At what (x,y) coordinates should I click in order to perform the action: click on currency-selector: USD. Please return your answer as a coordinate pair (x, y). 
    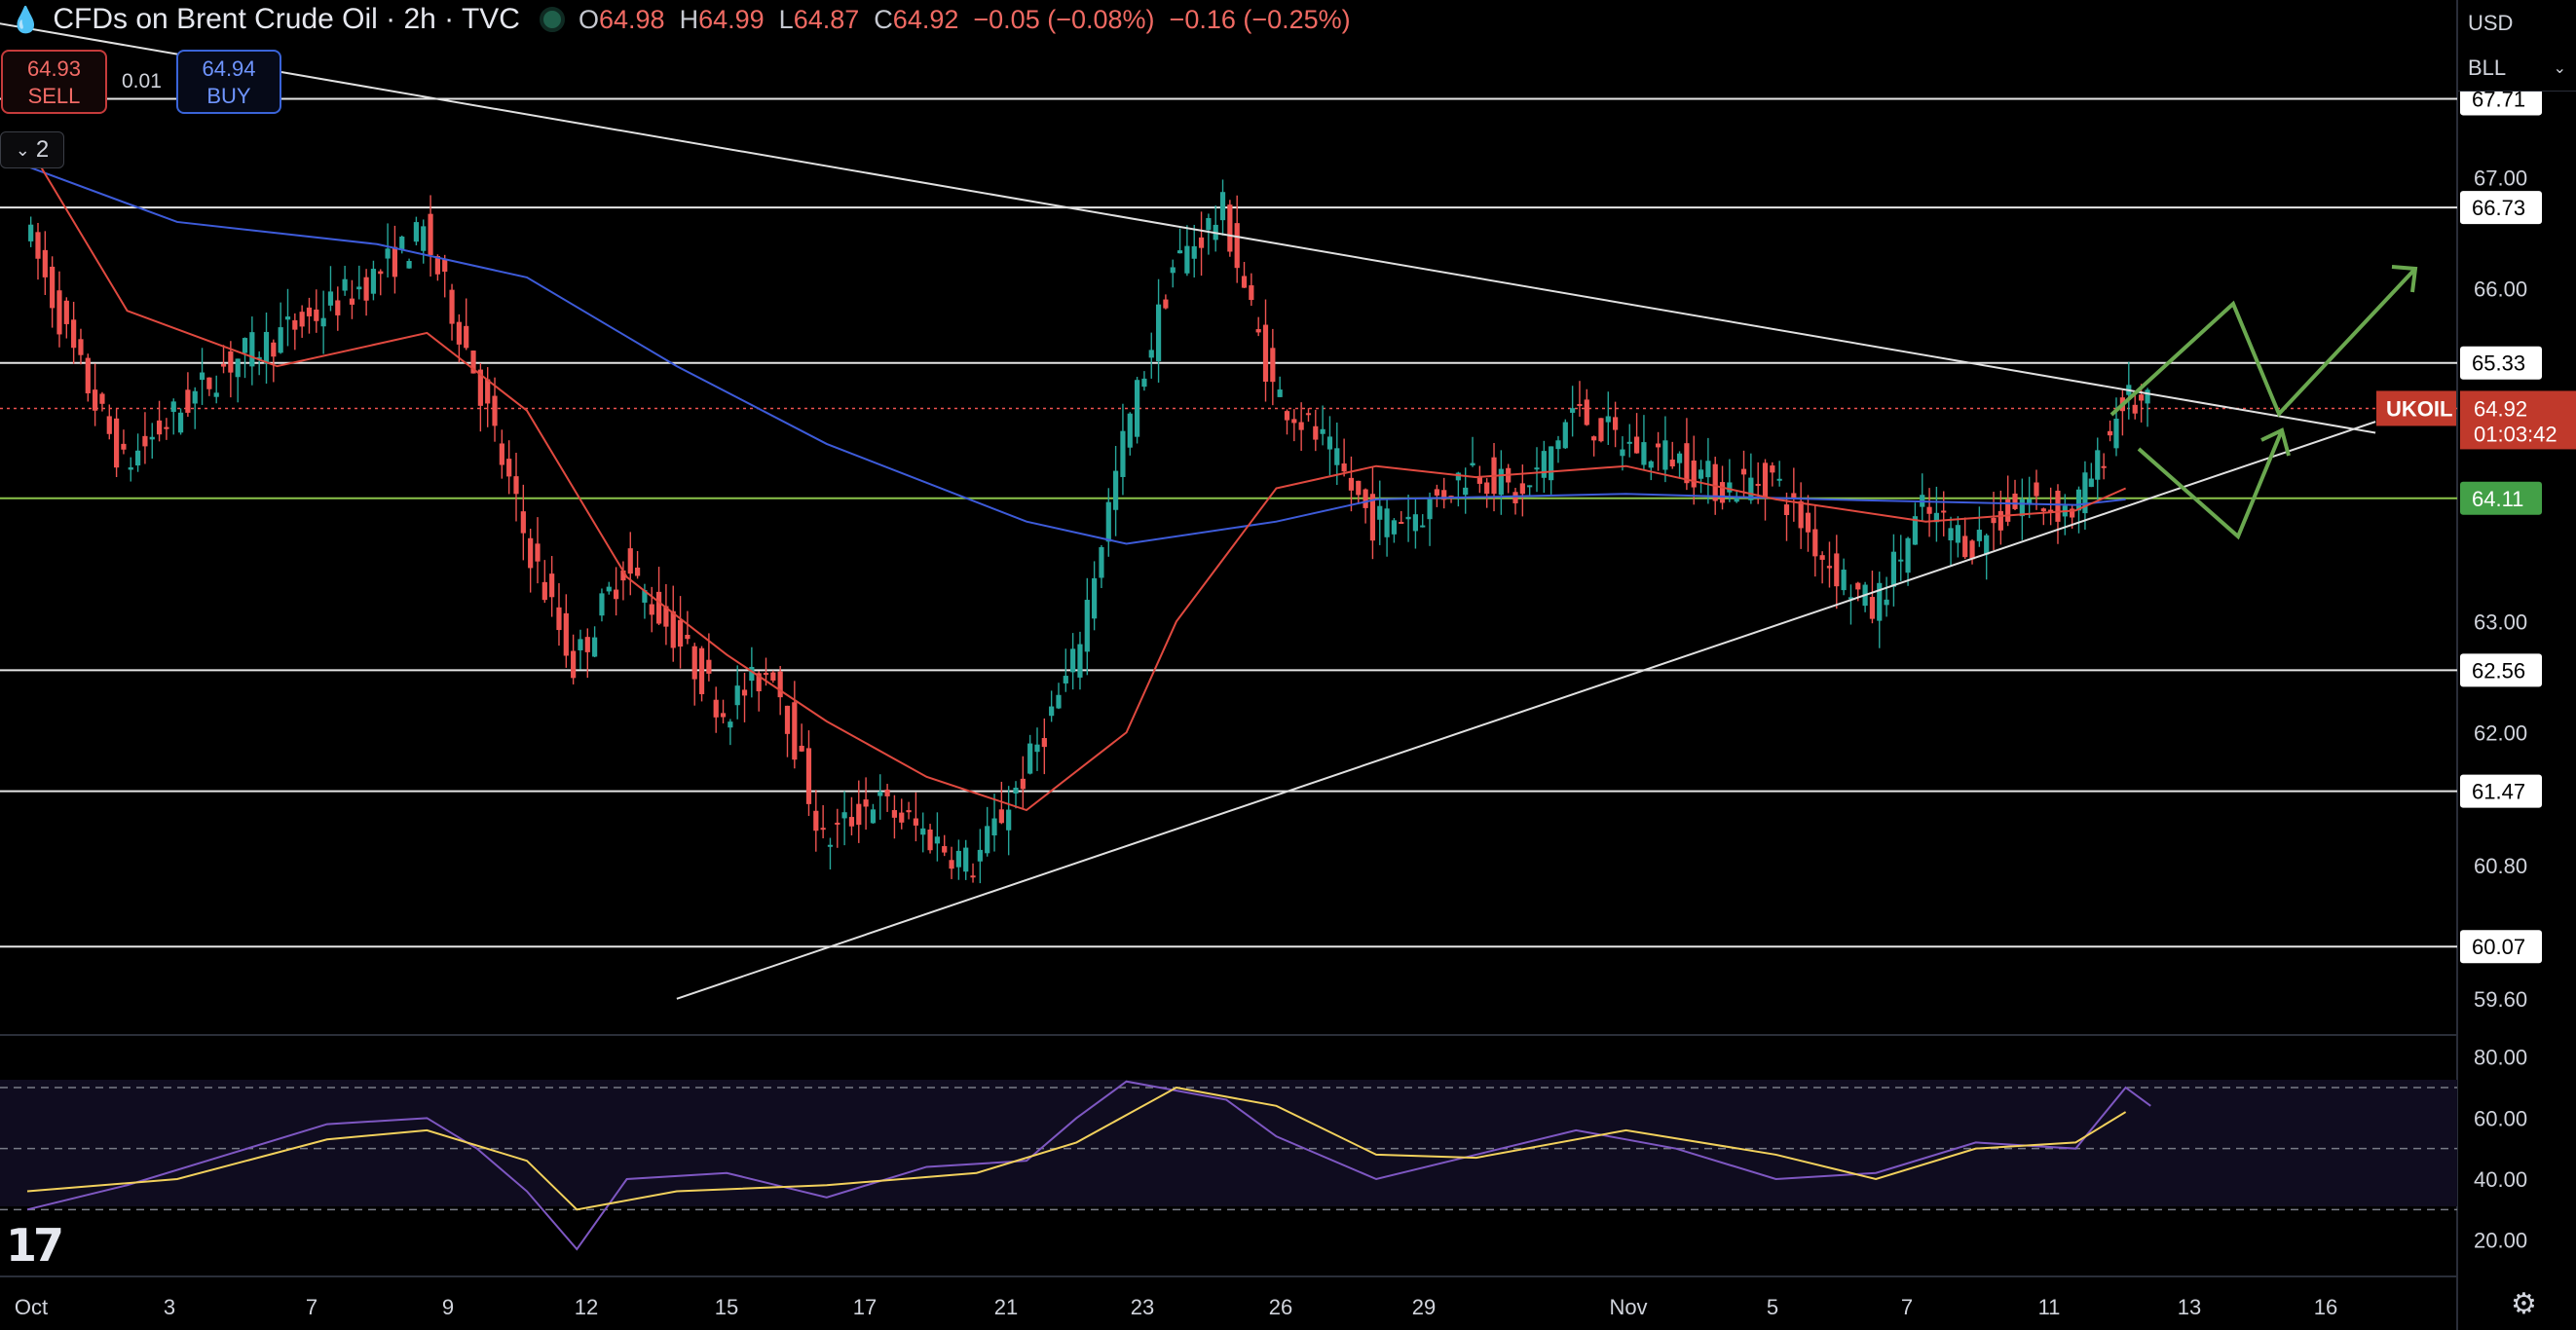
    Looking at the image, I should click on (2517, 24).